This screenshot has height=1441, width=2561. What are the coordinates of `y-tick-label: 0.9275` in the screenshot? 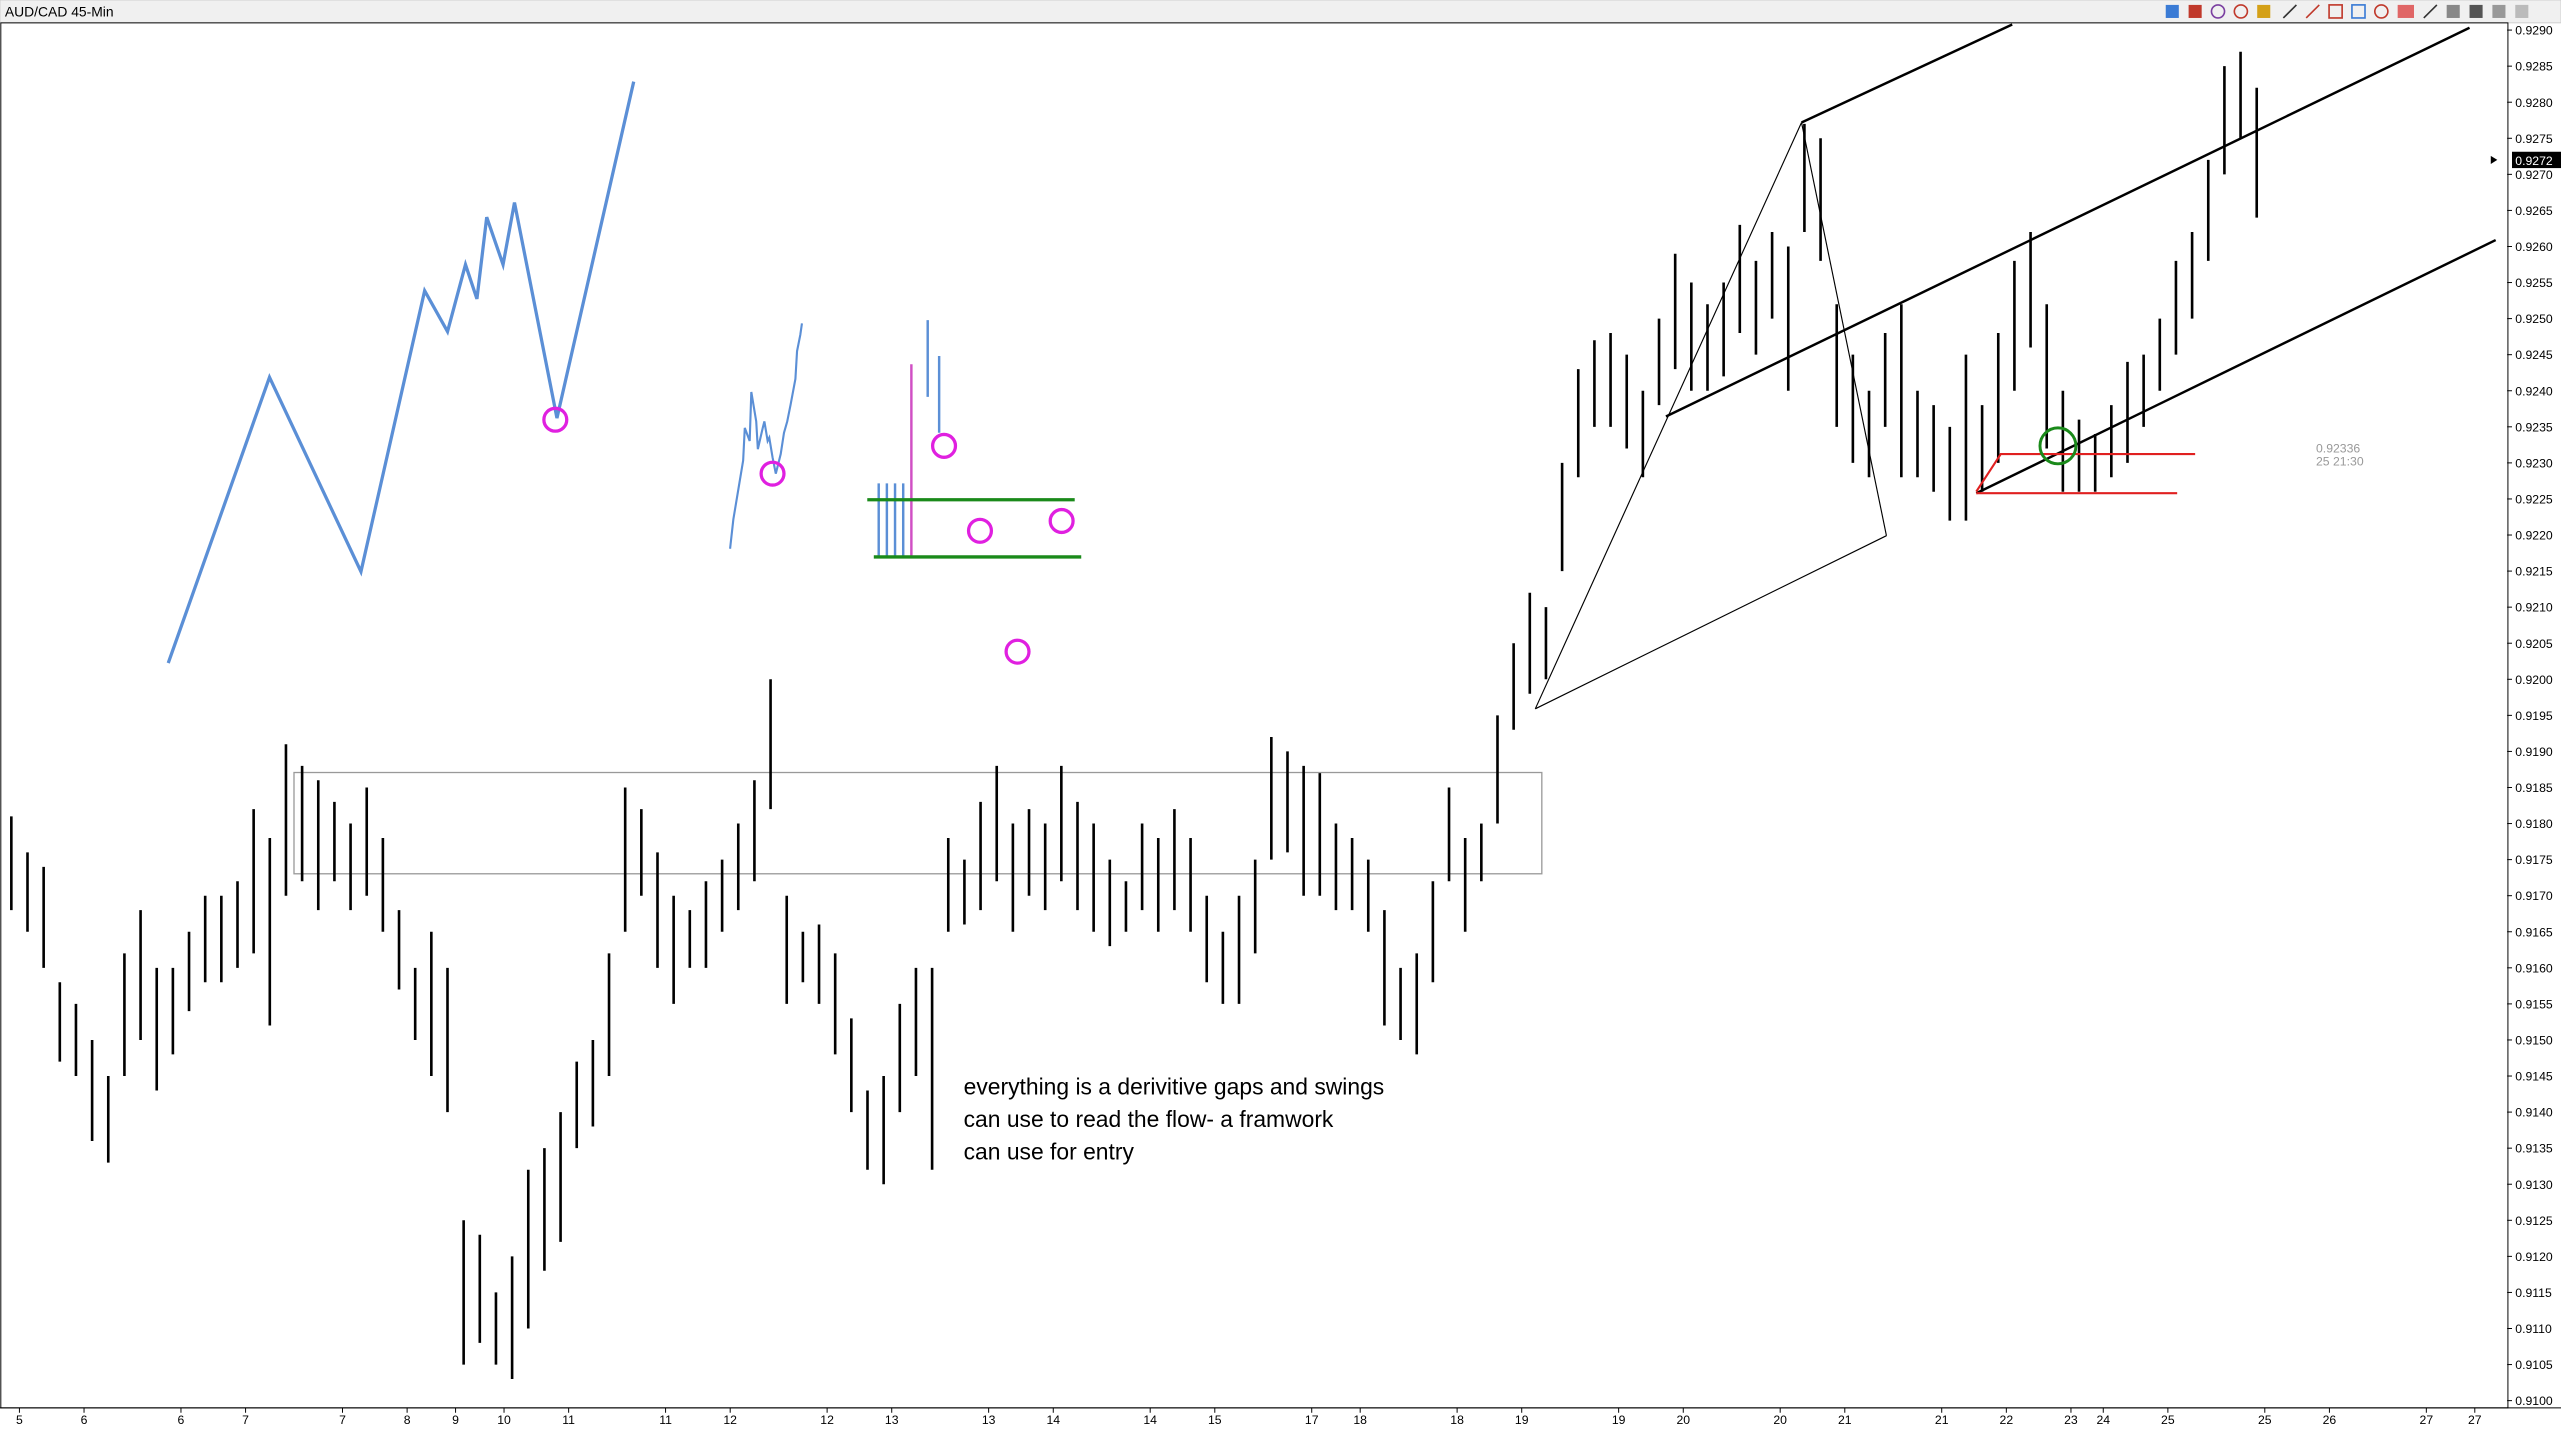 It's located at (2534, 139).